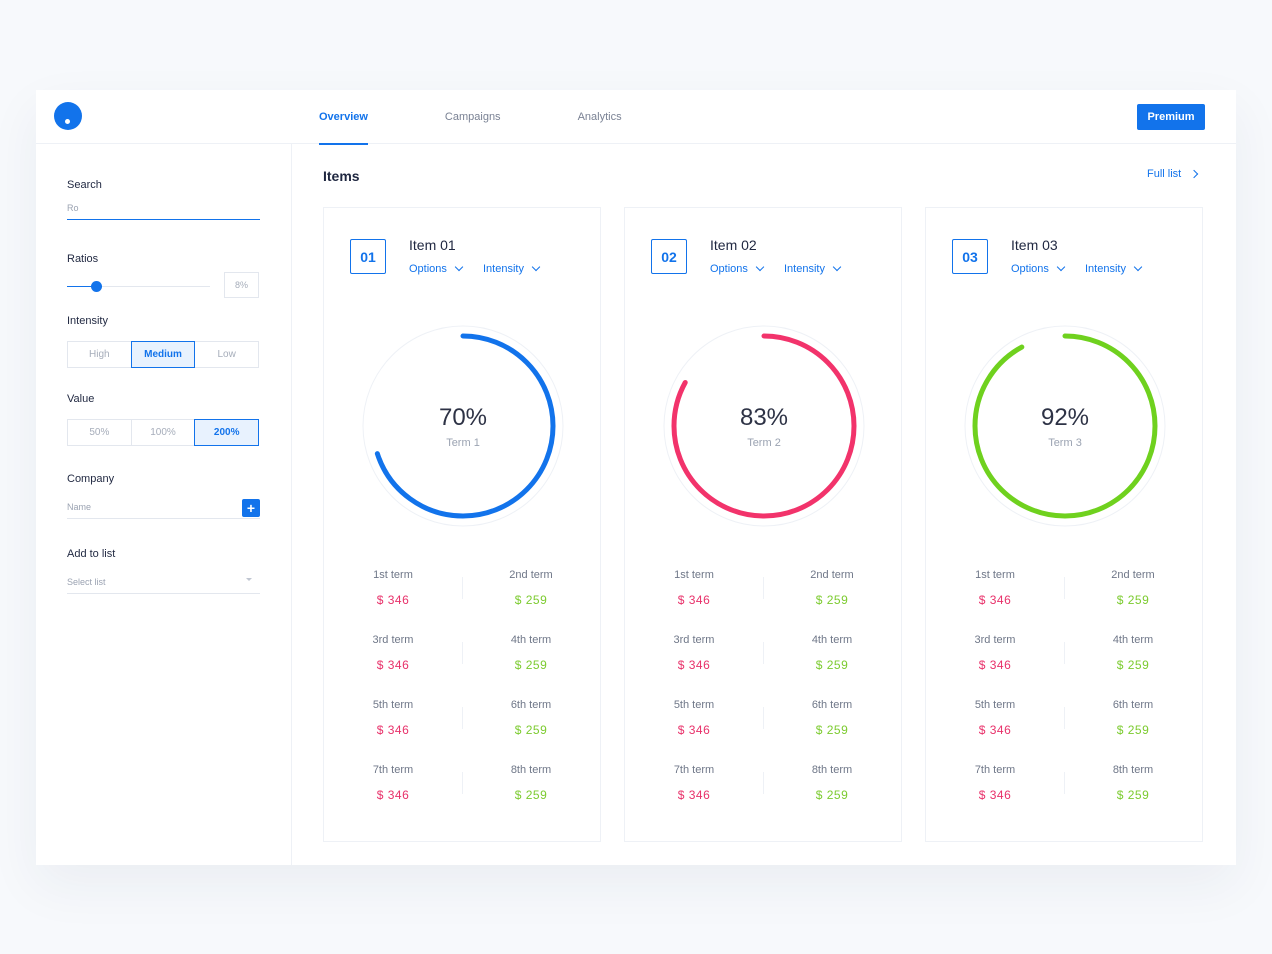  What do you see at coordinates (1065, 417) in the screenshot?
I see `progress-percent: 92%` at bounding box center [1065, 417].